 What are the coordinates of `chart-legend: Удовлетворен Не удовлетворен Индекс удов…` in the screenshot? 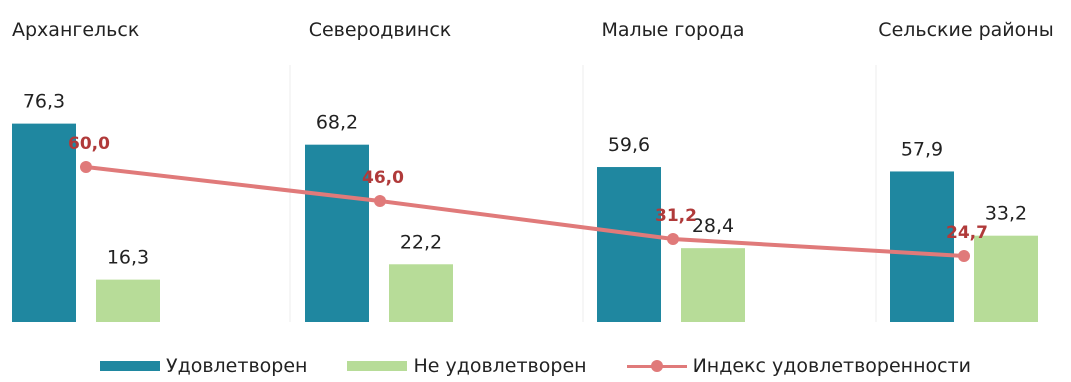 It's located at (535, 366).